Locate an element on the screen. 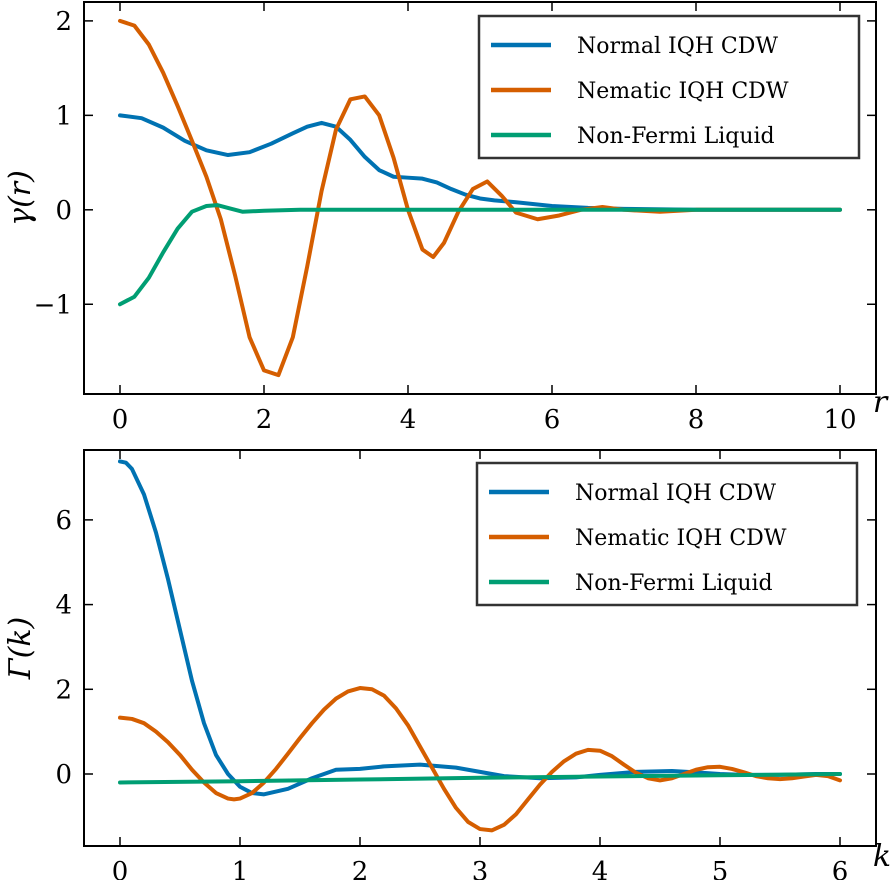  y-axis-label: γ(r) is located at coordinates (20, 198).